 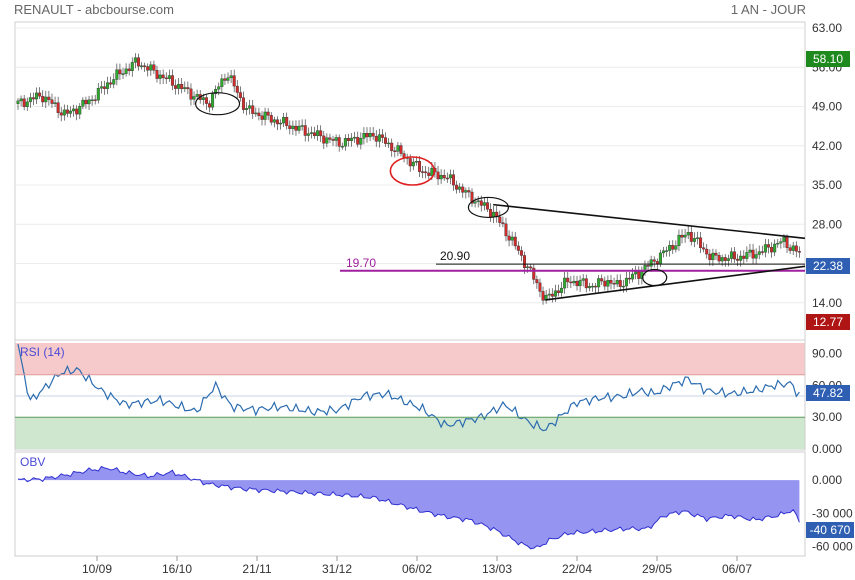 What do you see at coordinates (337, 569) in the screenshot?
I see `x-tick-label: 31/12` at bounding box center [337, 569].